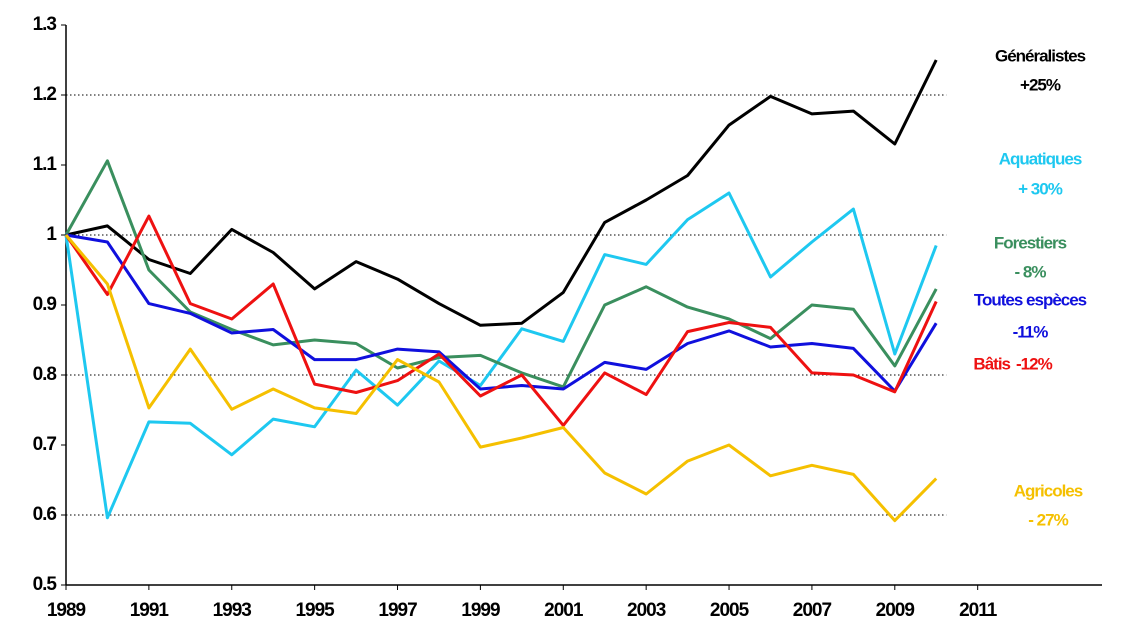 Image resolution: width=1122 pixels, height=639 pixels. Describe the element at coordinates (978, 610) in the screenshot. I see `x-tick-label: 2011` at that location.